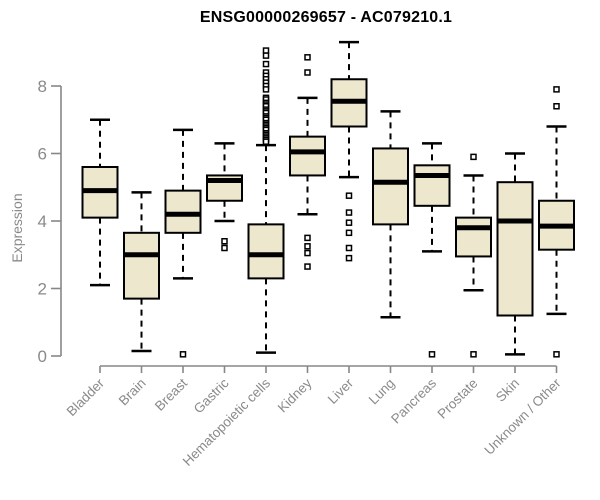  I want to click on x-tick-label-bladder: Bladder, so click(86, 397).